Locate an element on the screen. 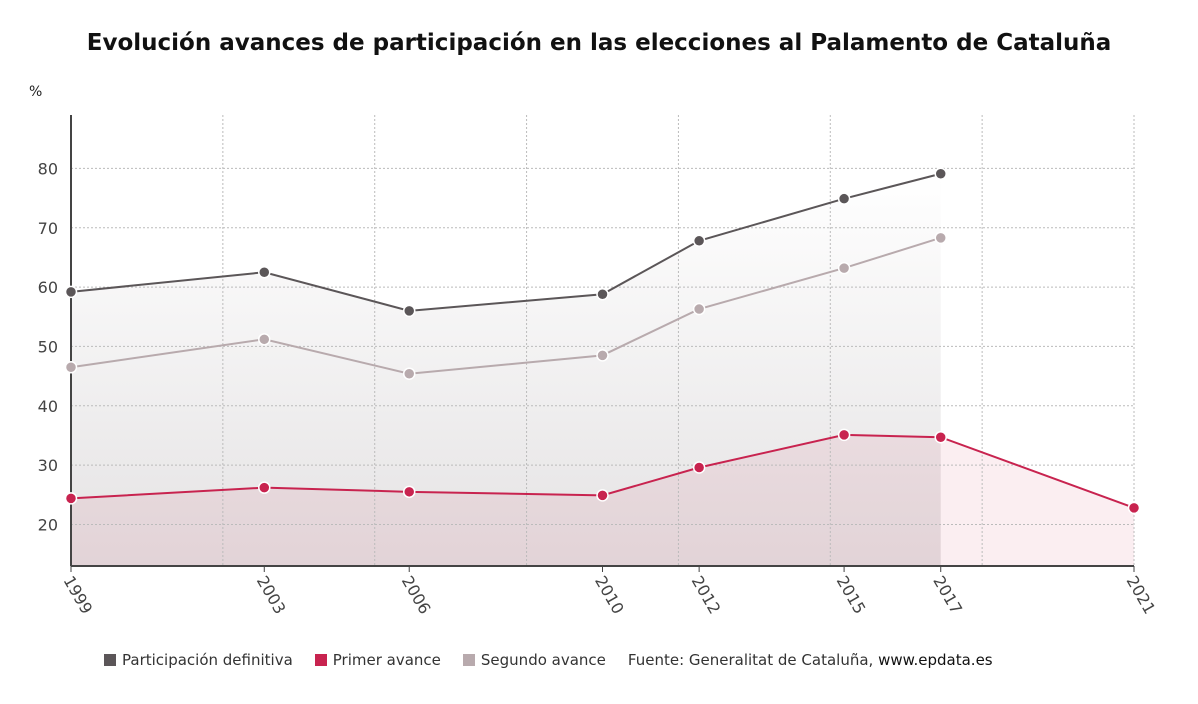 Image resolution: width=1198 pixels, height=704 pixels. x-tick-label: 2010 is located at coordinates (609, 595).